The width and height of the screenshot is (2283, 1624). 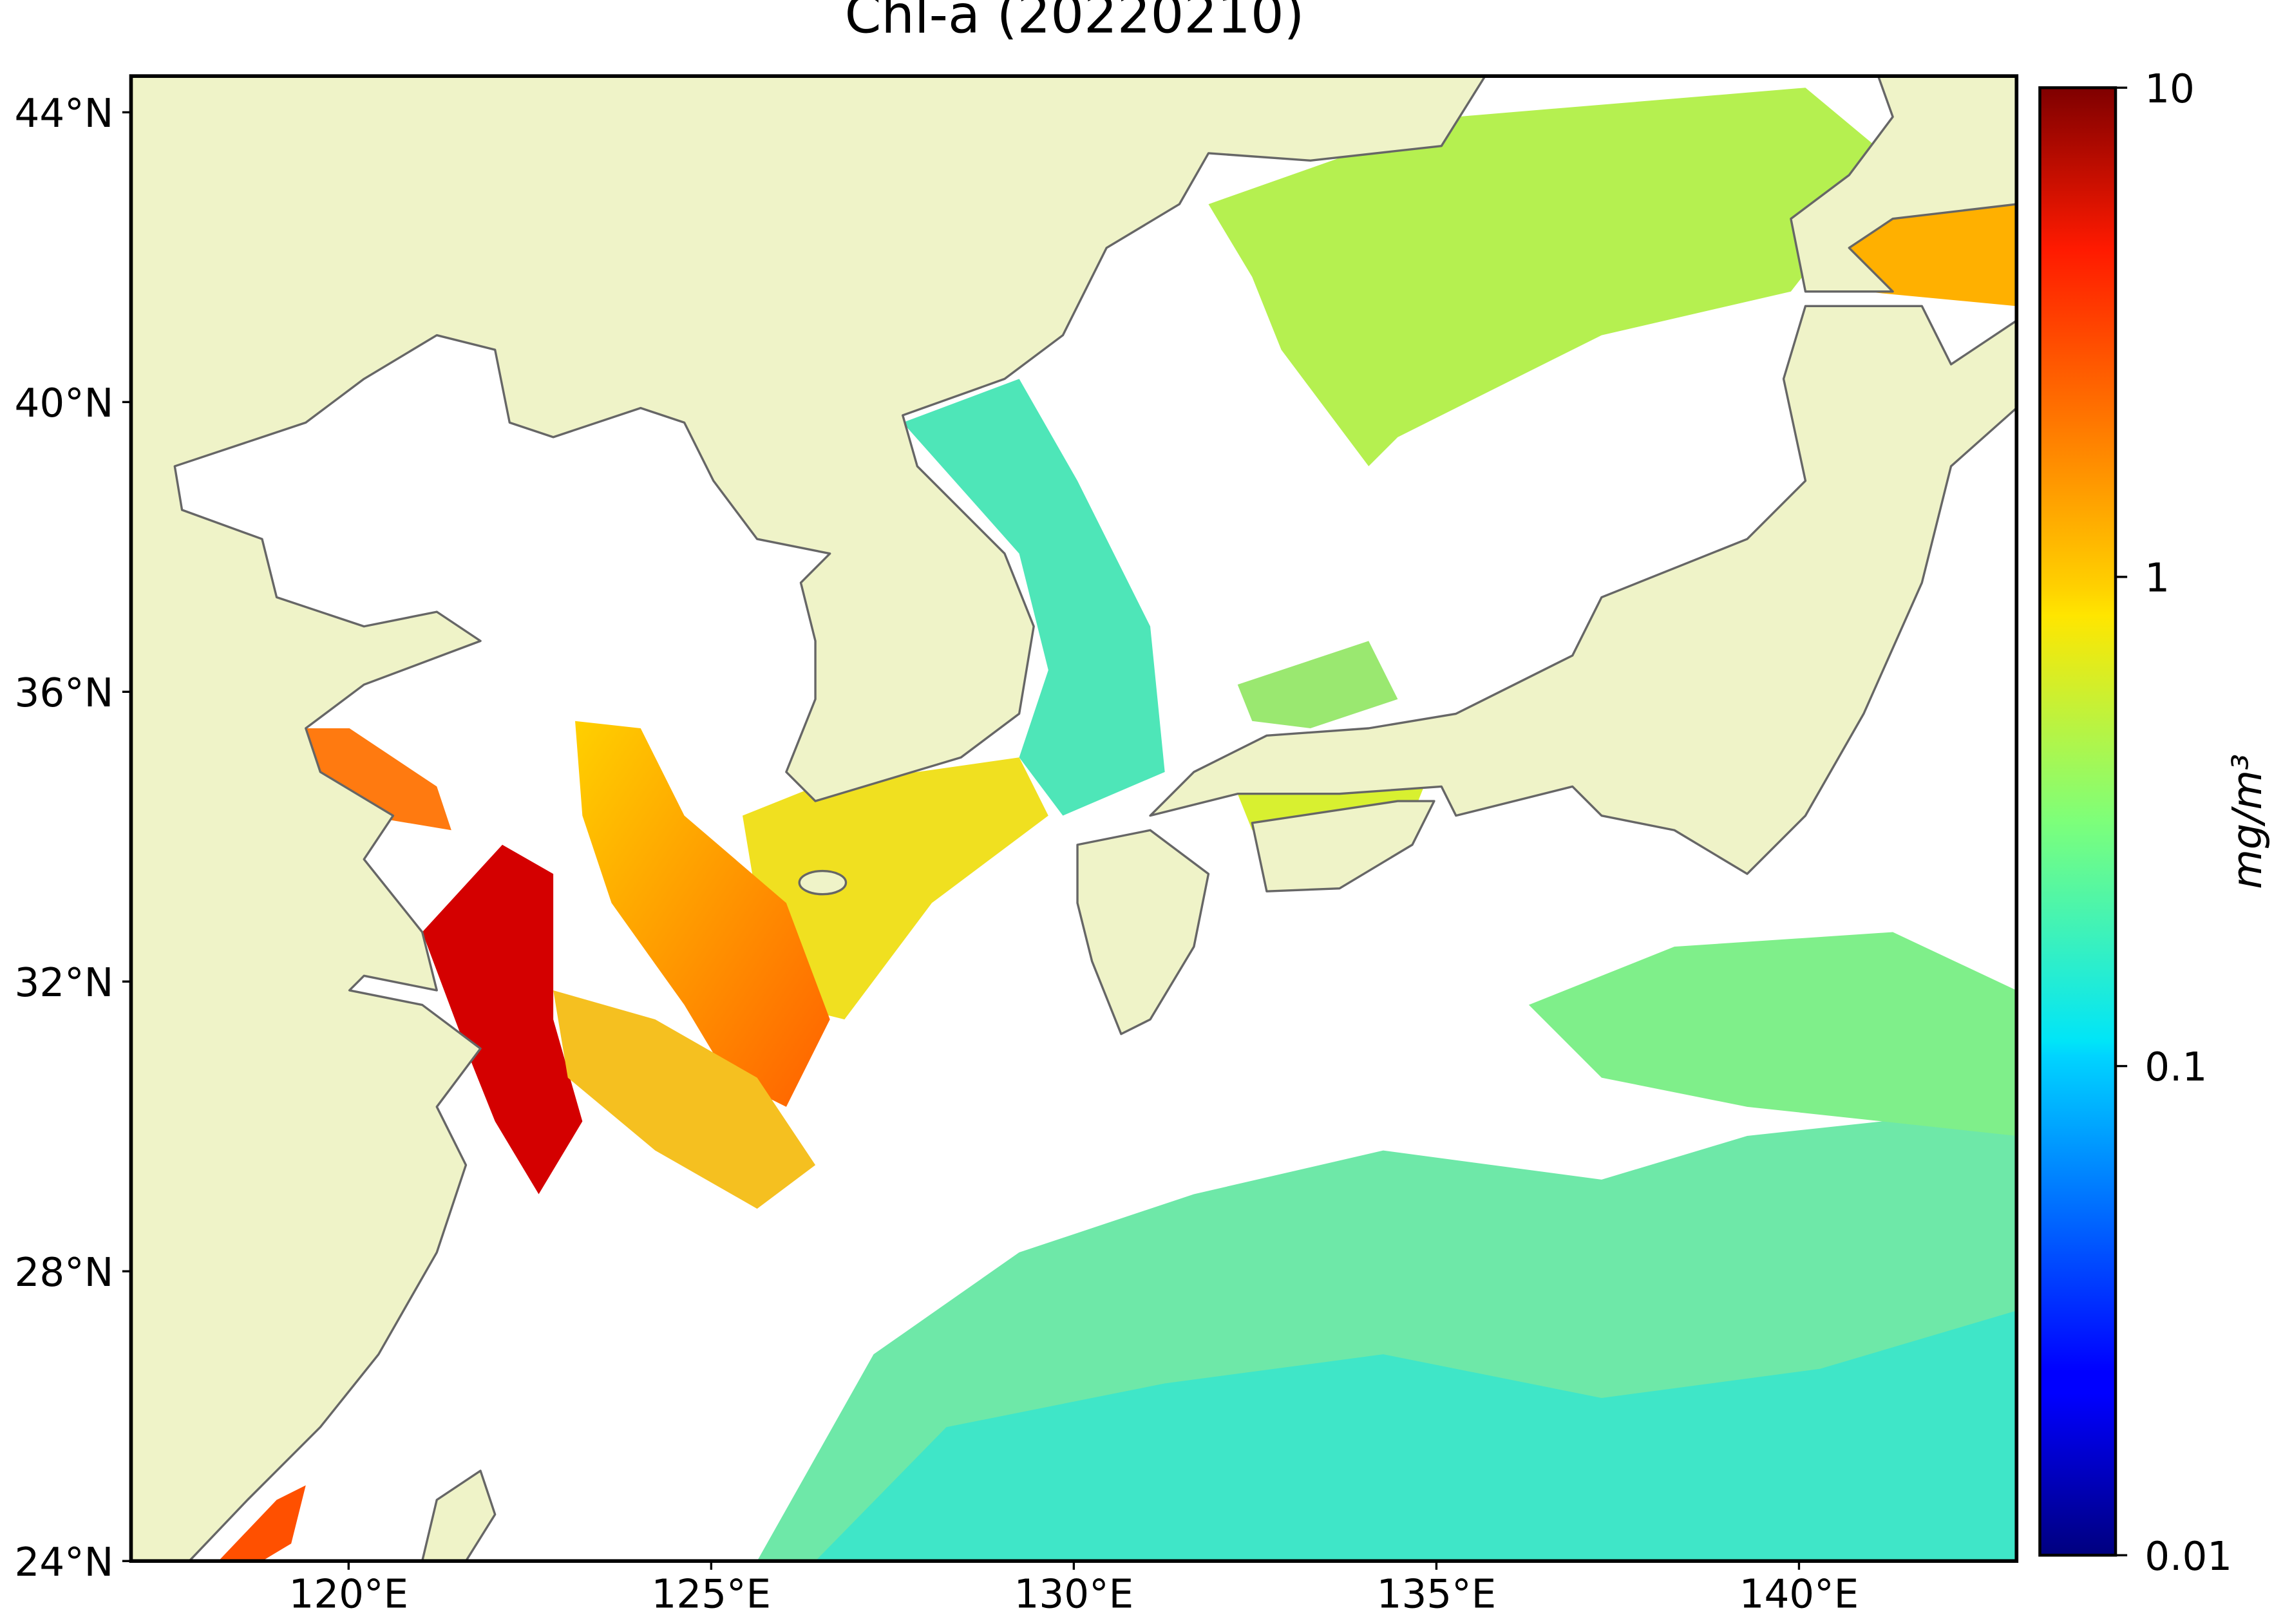 I want to click on colorbar-tick-label: 0.01, so click(x=2188, y=1557).